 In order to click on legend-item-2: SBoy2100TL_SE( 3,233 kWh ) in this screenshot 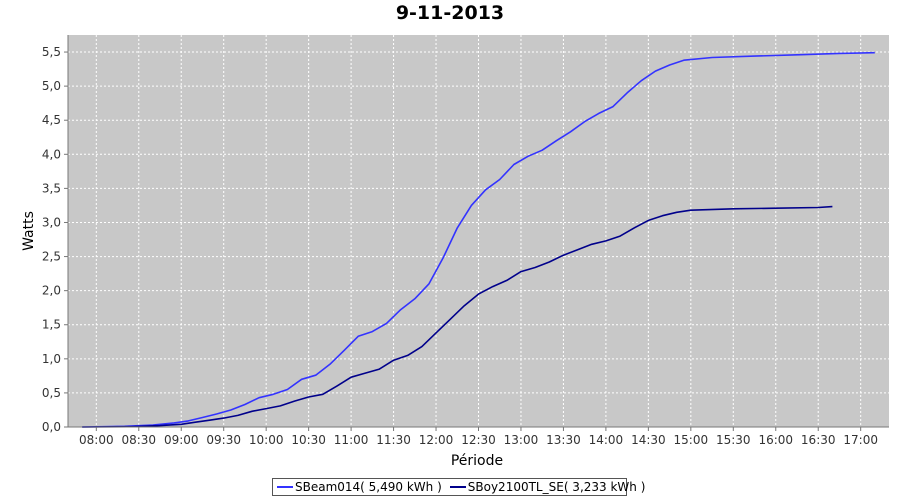, I will do `click(547, 487)`.